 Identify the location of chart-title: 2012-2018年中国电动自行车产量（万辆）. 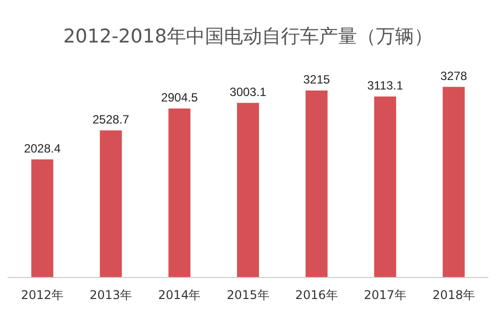
(248, 37).